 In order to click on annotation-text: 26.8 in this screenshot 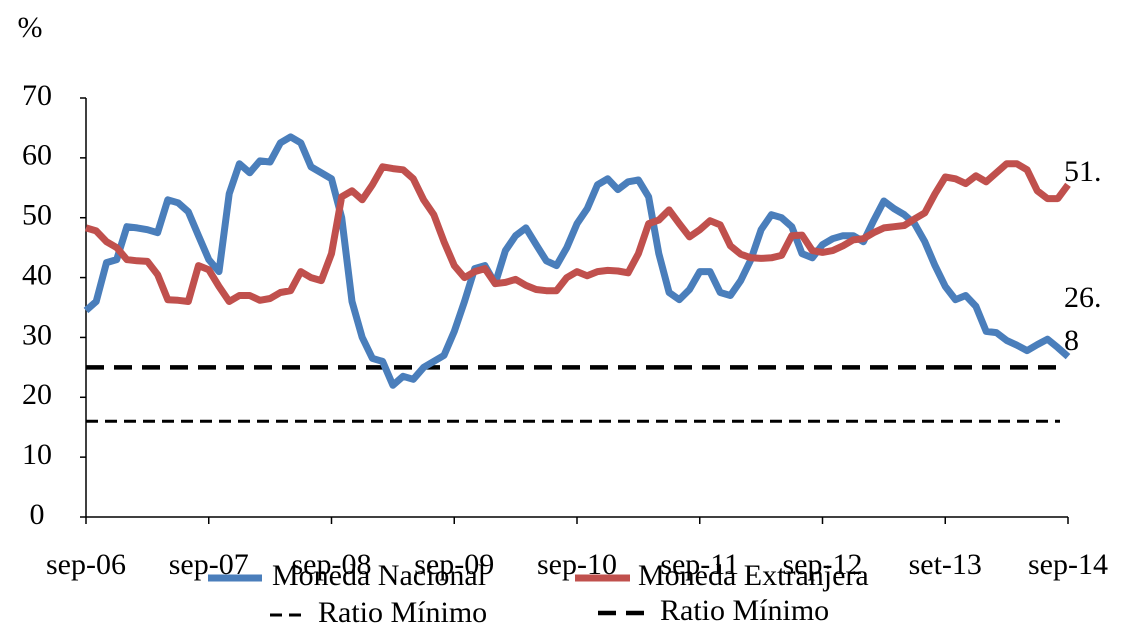, I will do `click(1083, 319)`.